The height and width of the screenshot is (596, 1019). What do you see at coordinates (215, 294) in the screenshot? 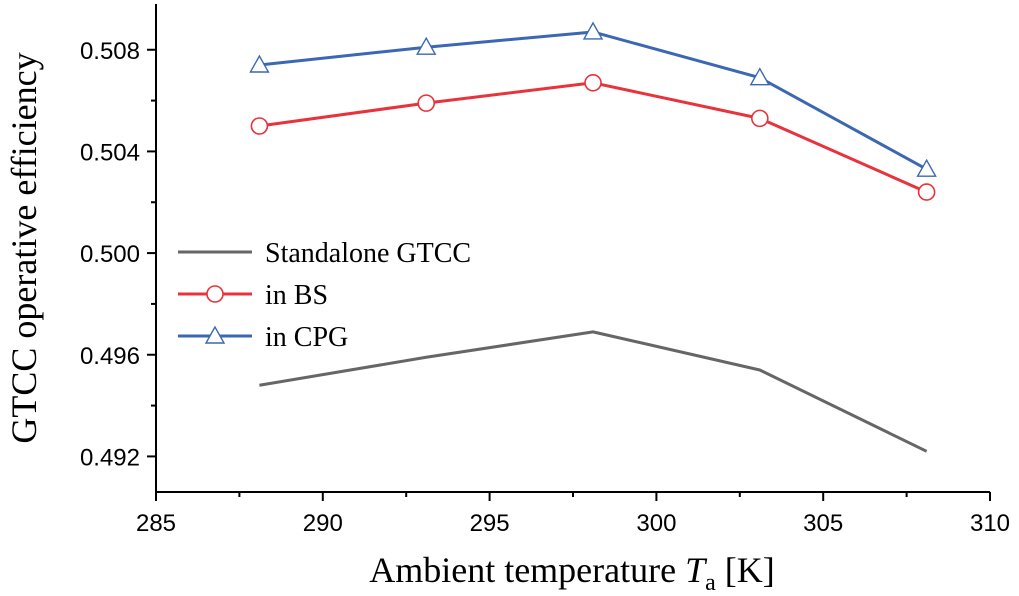
I see `legend-marker-circle` at bounding box center [215, 294].